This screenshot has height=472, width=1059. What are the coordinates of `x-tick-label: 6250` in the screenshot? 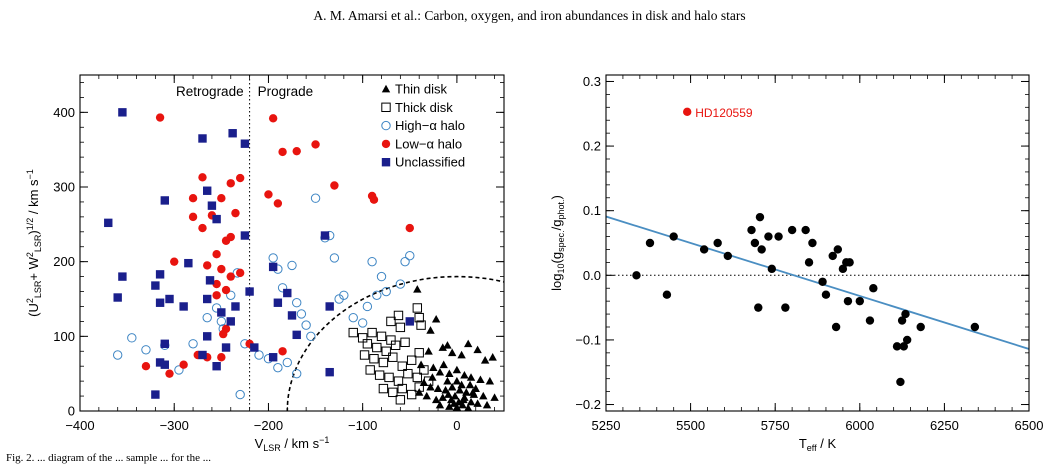 It's located at (944, 425).